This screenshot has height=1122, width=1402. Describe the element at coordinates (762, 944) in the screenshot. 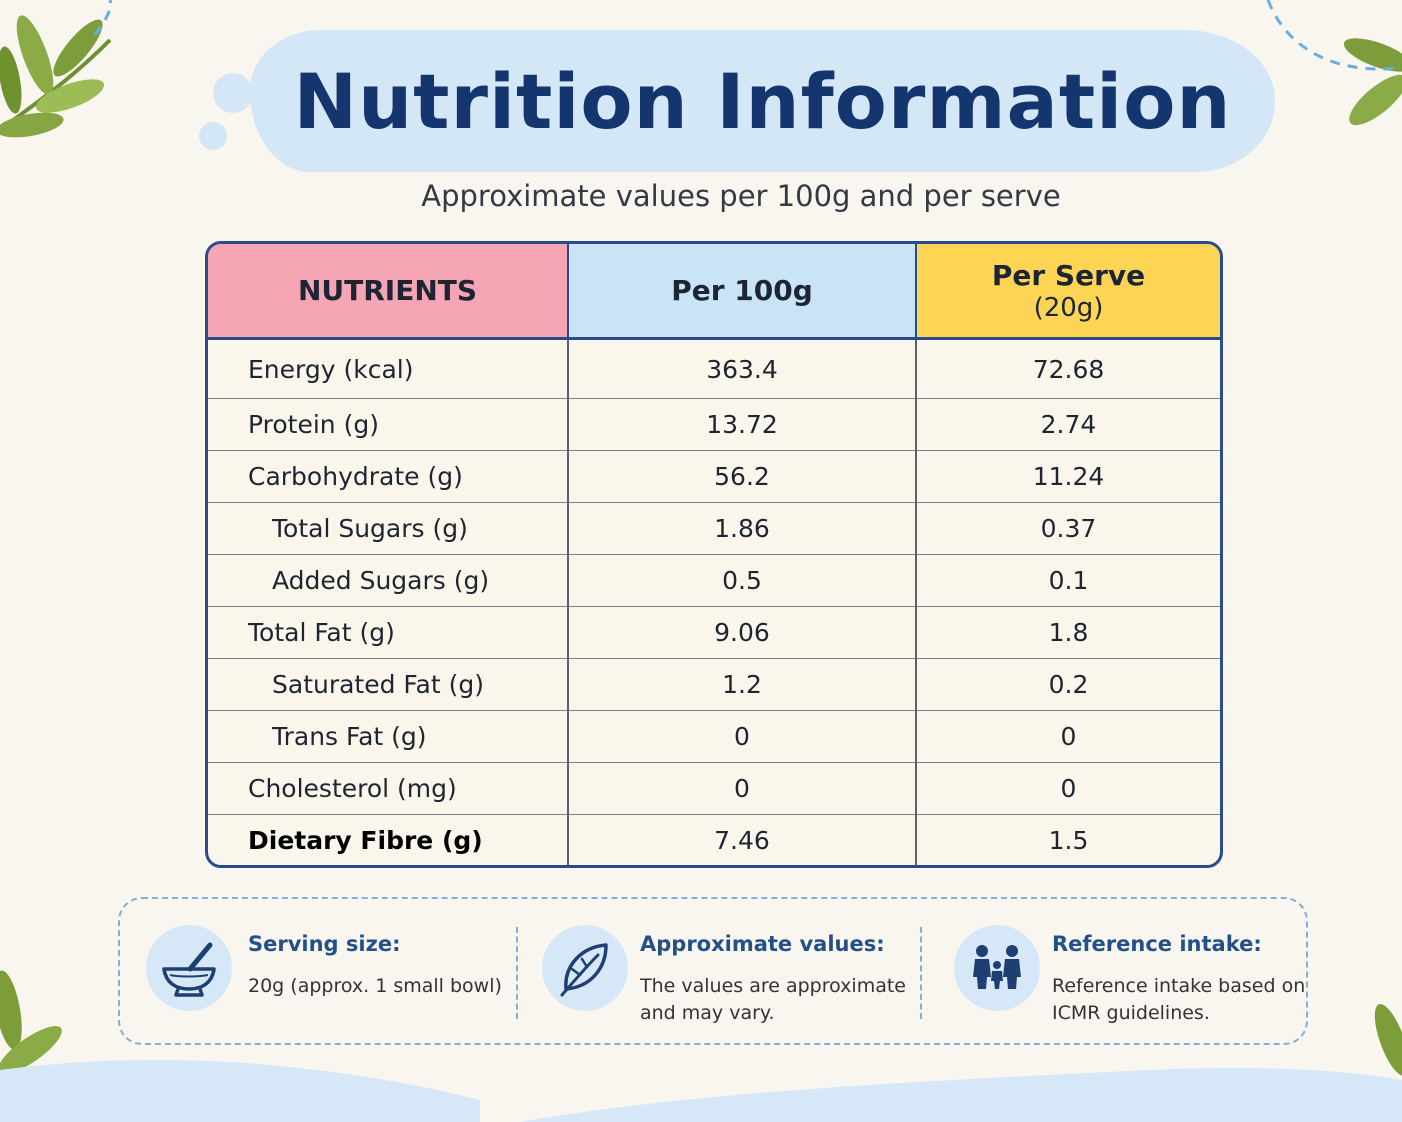

I see `approximate-values-heading: Approximate values:` at that location.